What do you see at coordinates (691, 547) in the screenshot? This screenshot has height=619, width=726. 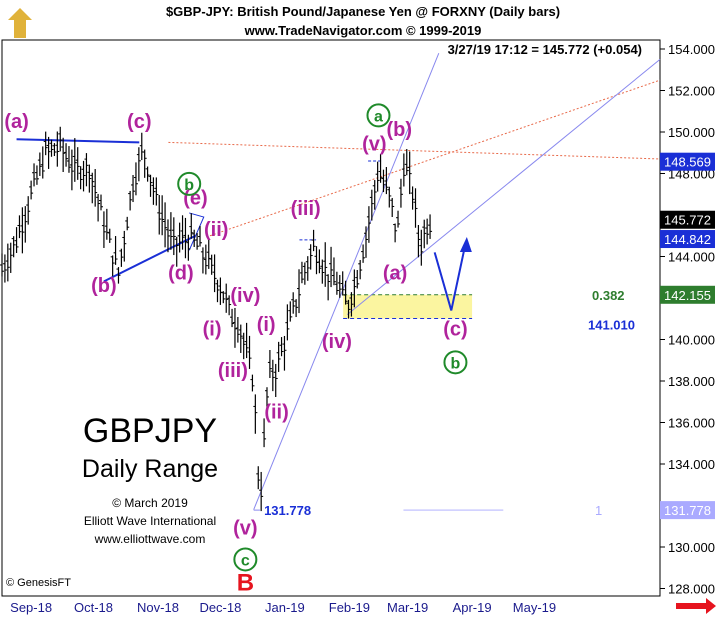 I see `y-tick-label: 130.000` at bounding box center [691, 547].